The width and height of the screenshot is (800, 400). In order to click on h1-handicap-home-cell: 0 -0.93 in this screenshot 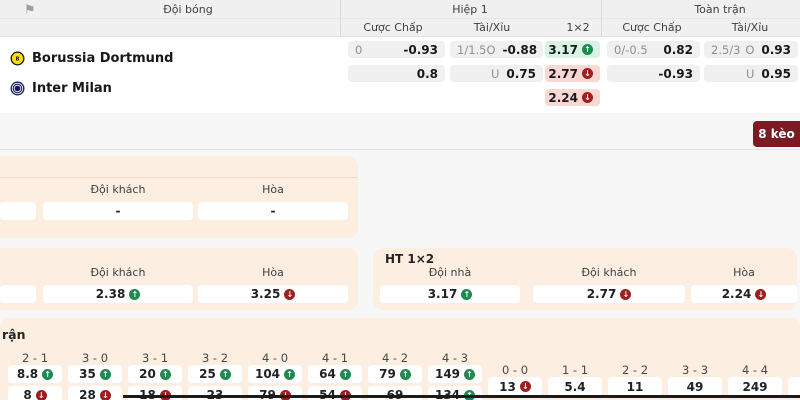, I will do `click(396, 49)`.